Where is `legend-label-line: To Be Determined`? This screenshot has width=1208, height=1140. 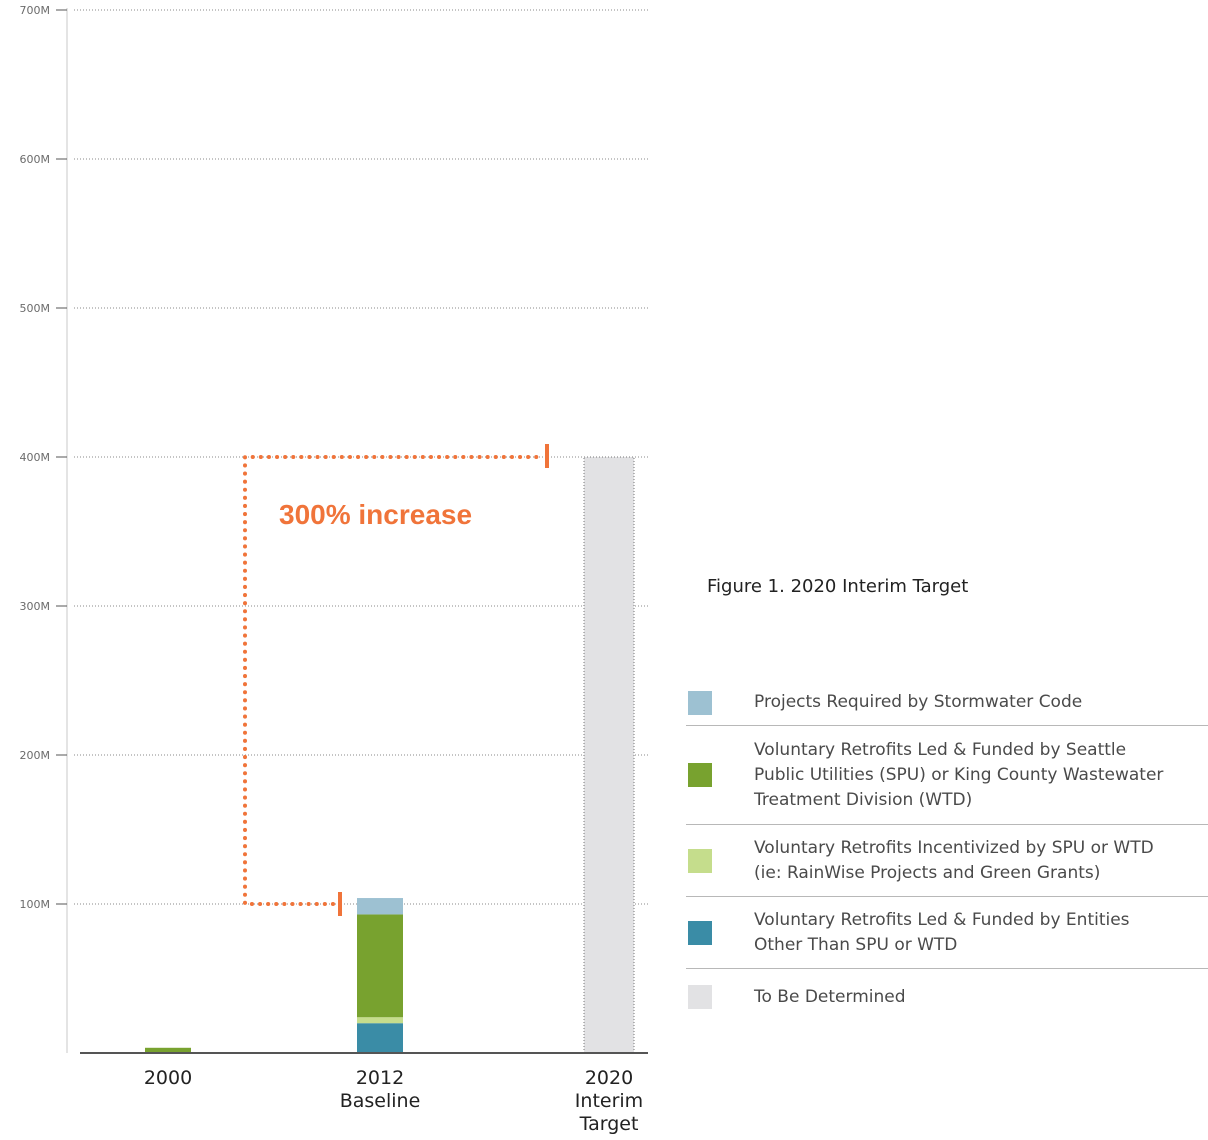 legend-label-line: To Be Determined is located at coordinates (830, 996).